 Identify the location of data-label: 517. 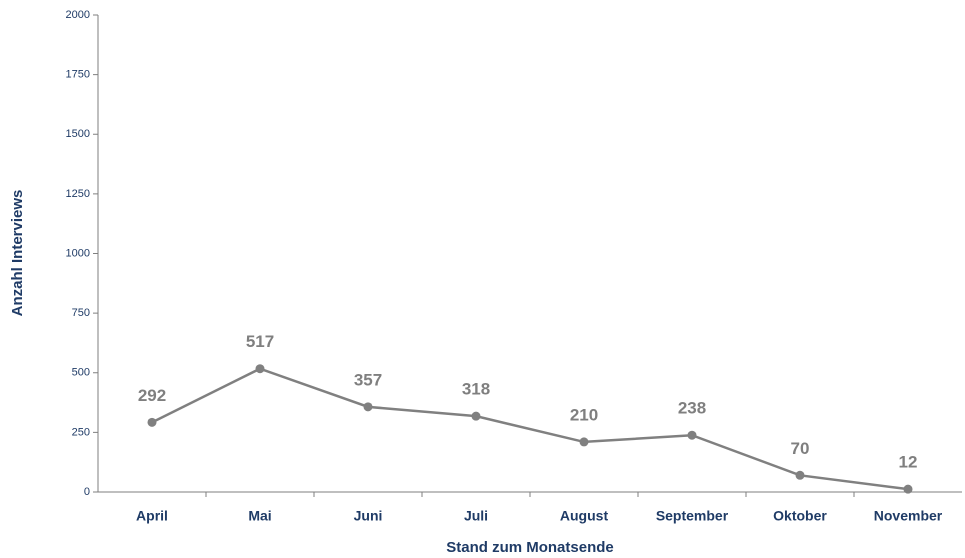
(260, 341).